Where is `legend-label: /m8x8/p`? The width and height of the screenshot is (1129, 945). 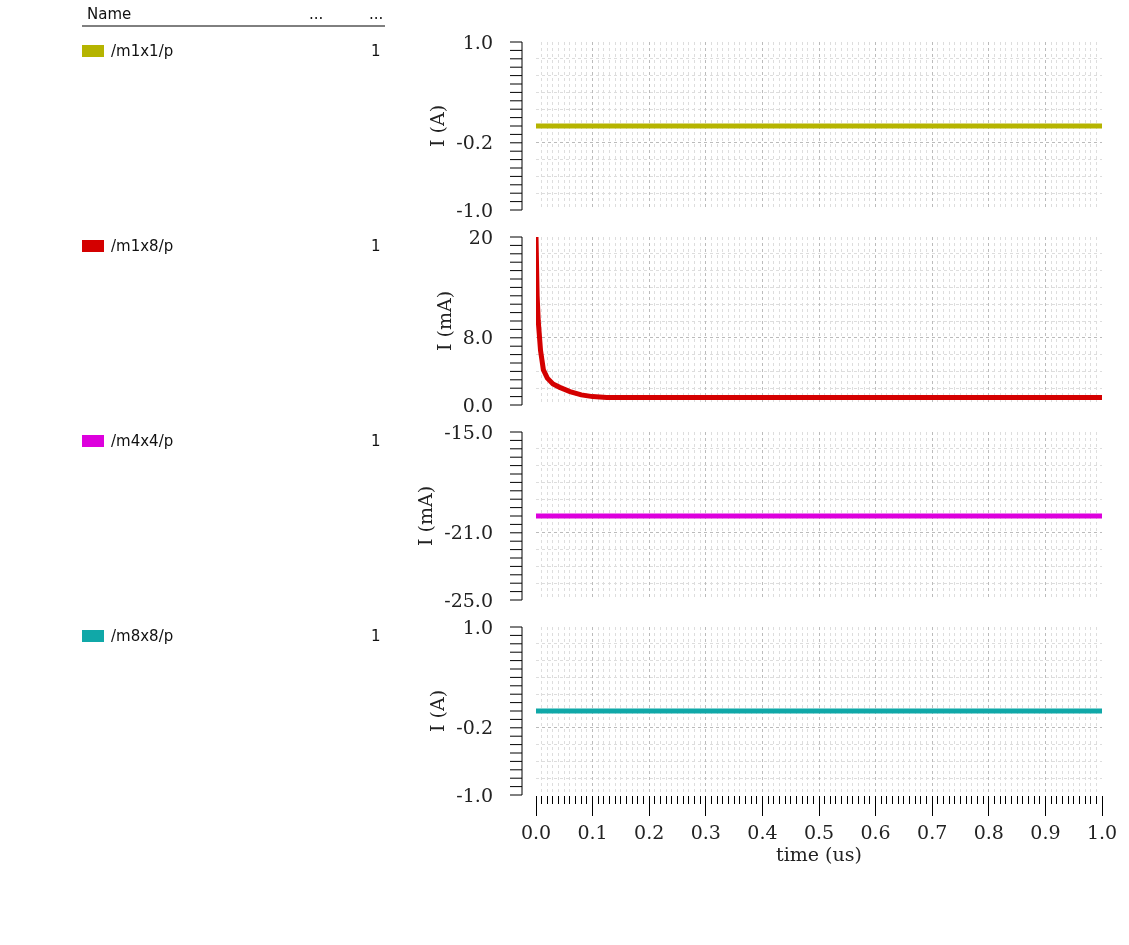 legend-label: /m8x8/p is located at coordinates (142, 636).